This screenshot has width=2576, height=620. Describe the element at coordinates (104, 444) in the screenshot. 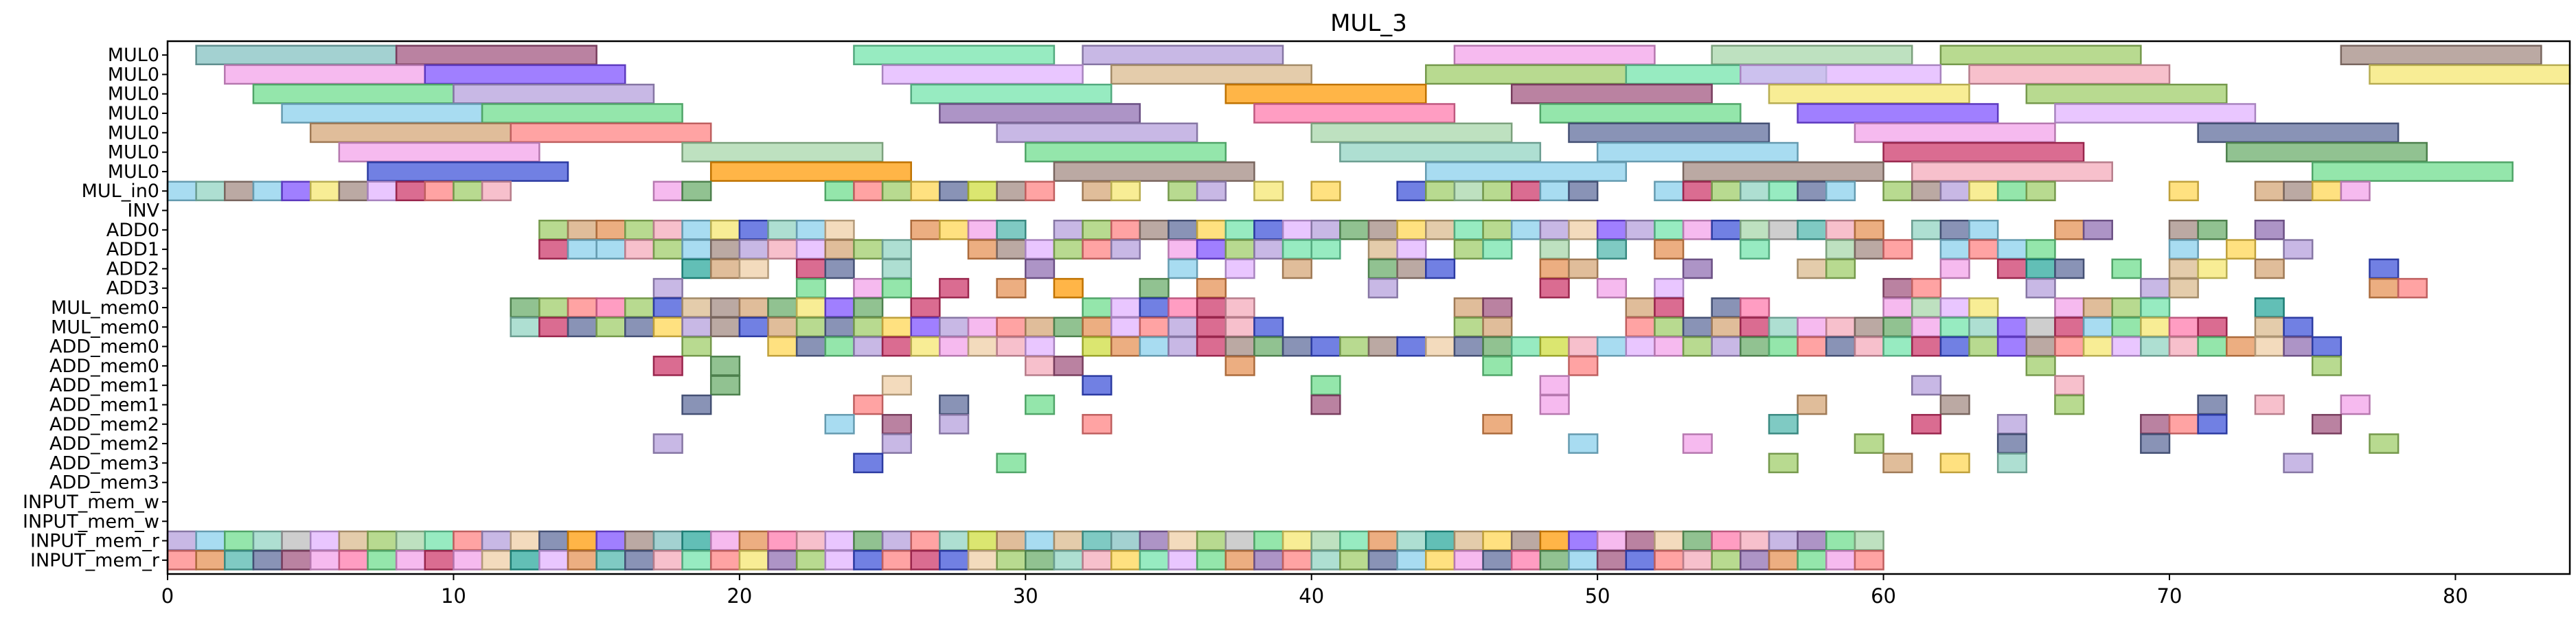

I see `y-tick-label: ADD_mem2` at that location.